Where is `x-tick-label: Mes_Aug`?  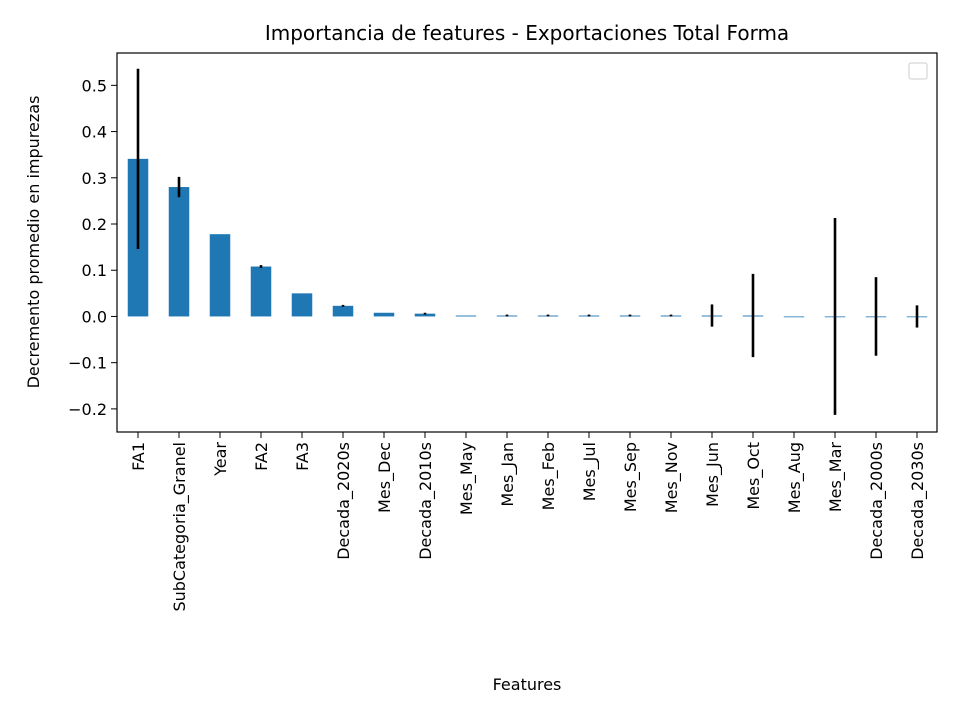 x-tick-label: Mes_Aug is located at coordinates (795, 477).